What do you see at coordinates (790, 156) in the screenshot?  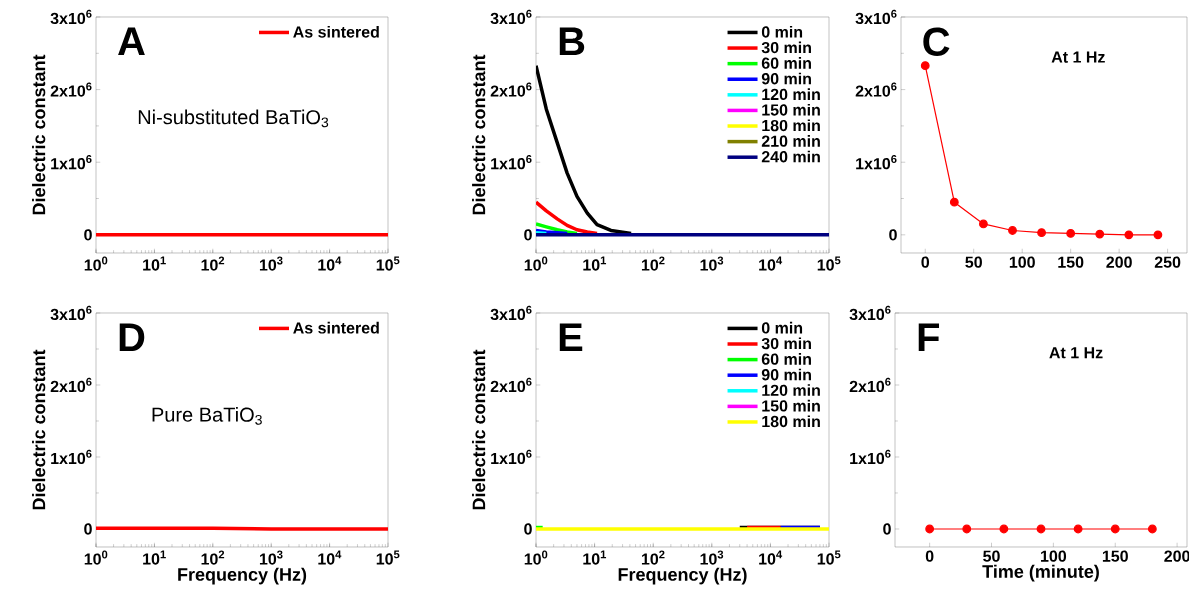 I see `legend-label: 240 min` at bounding box center [790, 156].